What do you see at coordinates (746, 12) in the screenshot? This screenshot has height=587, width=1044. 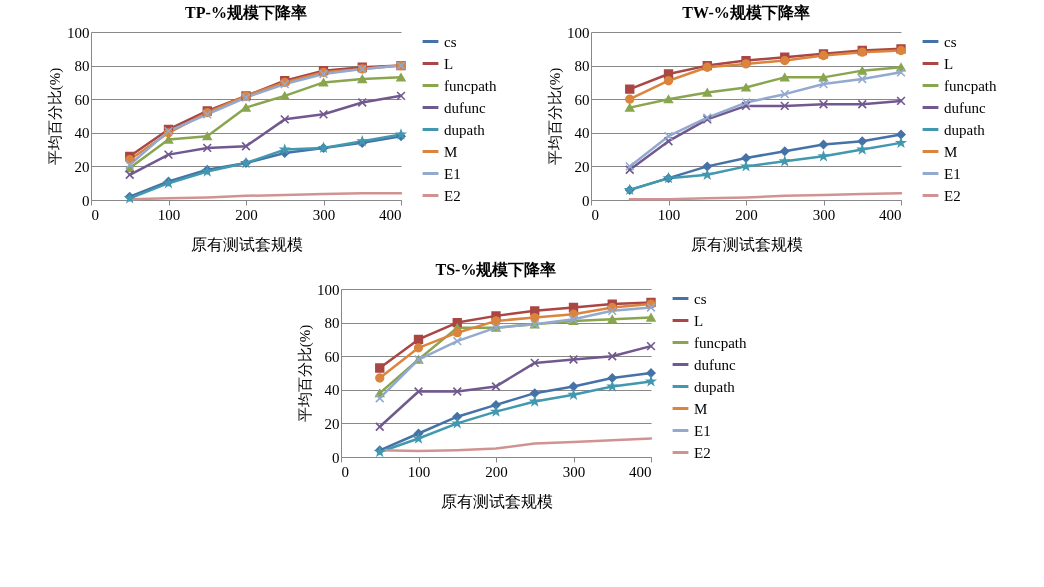 I see `chart-title: TW-%规模下降率` at bounding box center [746, 12].